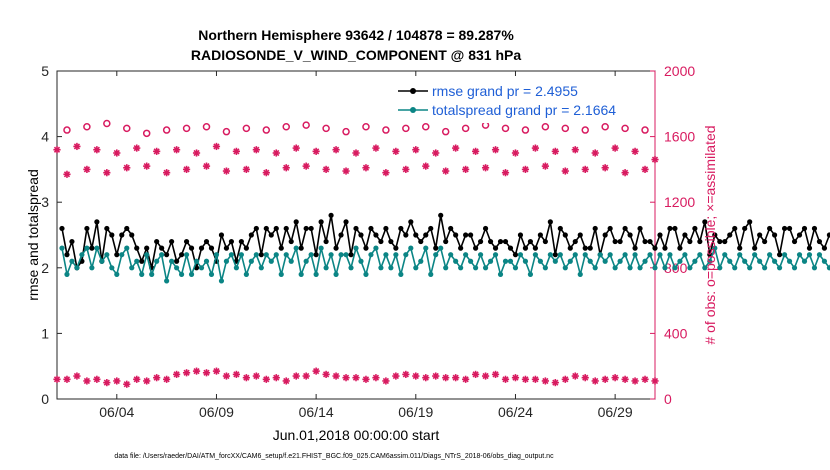  What do you see at coordinates (413, 91) in the screenshot?
I see `legend-rmse-marker` at bounding box center [413, 91].